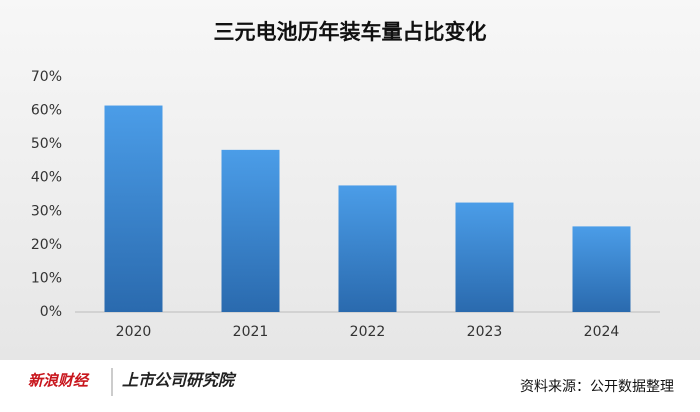 Image resolution: width=700 pixels, height=412 pixels. I want to click on source-note: 资料来源：公开数据整理, so click(597, 387).